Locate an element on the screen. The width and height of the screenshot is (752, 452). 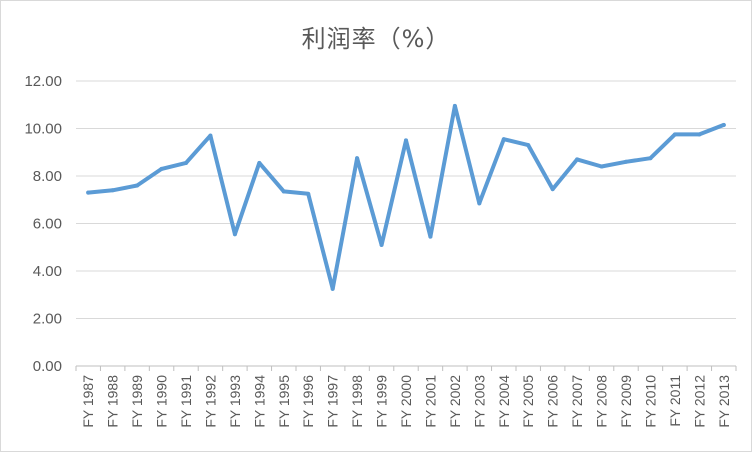
x-tick-label: FY 2002 is located at coordinates (455, 401).